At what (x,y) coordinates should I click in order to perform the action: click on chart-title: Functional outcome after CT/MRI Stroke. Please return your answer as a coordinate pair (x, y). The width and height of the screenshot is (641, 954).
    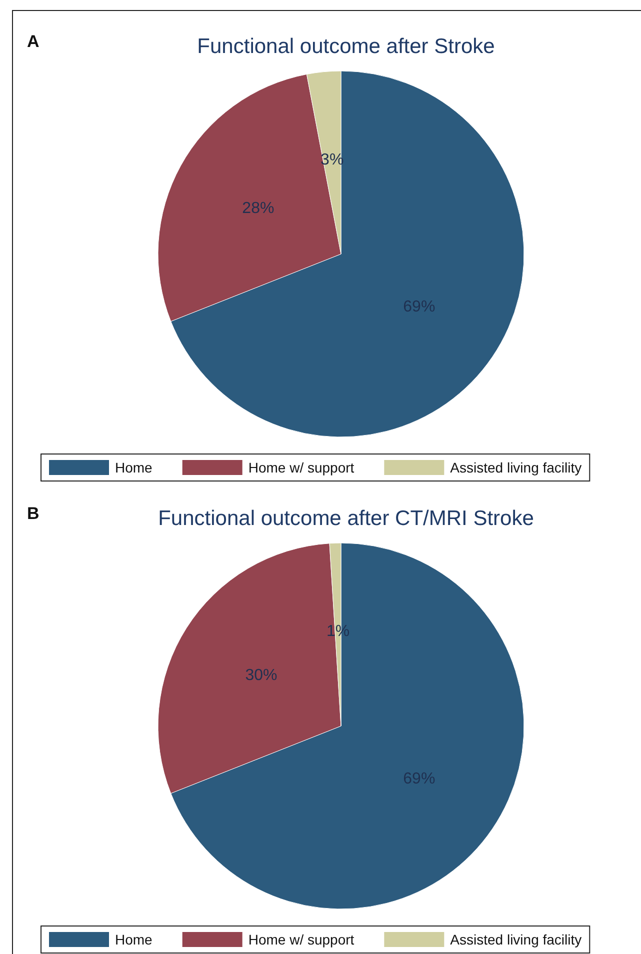
    Looking at the image, I should click on (346, 518).